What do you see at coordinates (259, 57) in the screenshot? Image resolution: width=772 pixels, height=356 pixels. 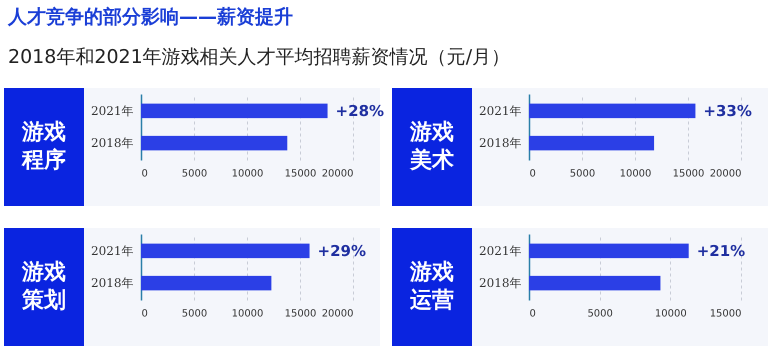 I see `text: 2018年和2021年游戏相关人才平均招聘薪资情况（元/月）` at bounding box center [259, 57].